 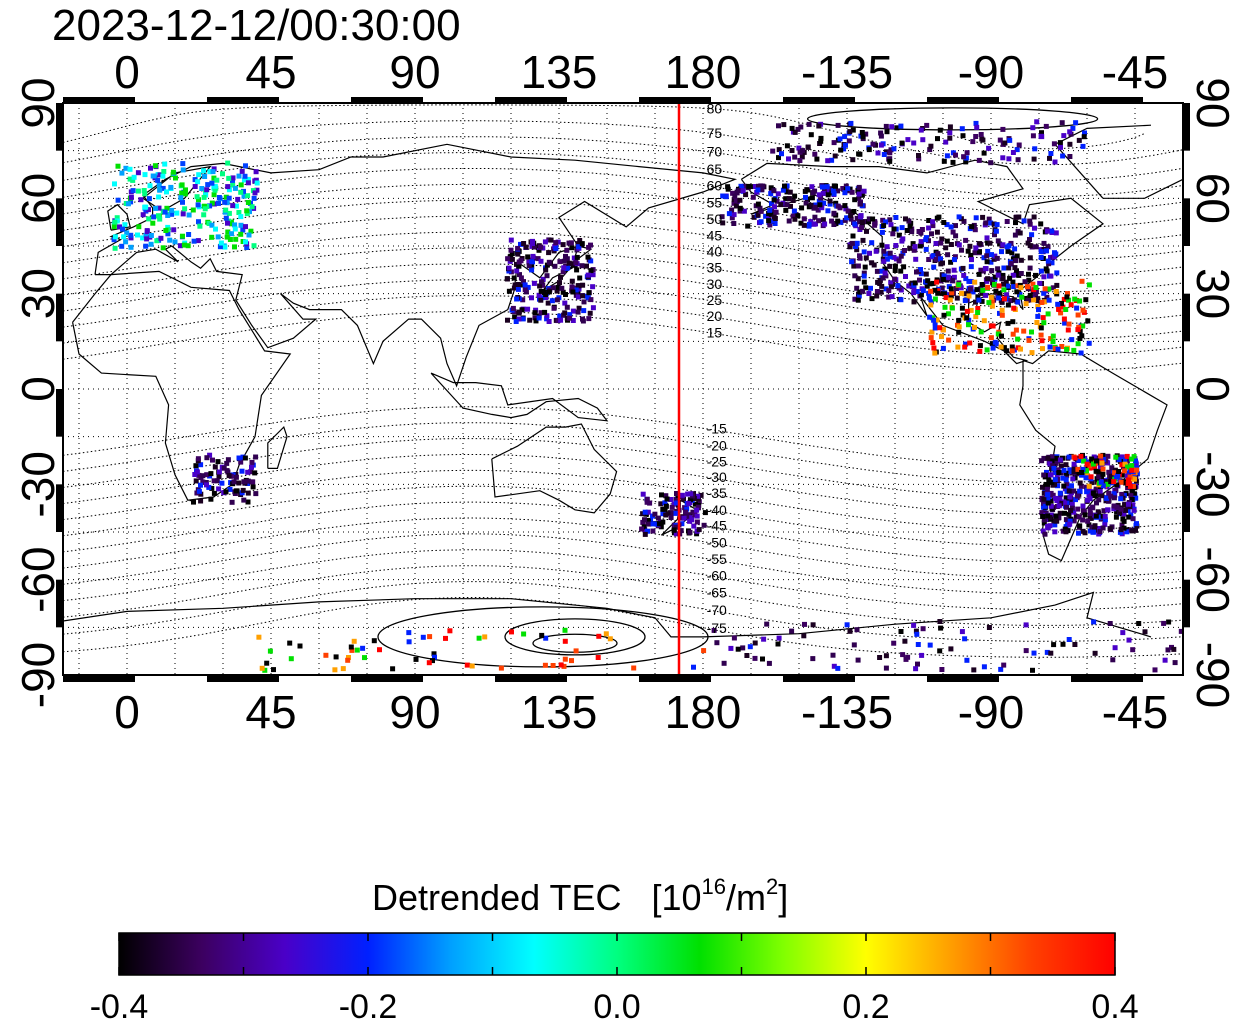 What do you see at coordinates (243, 100) in the screenshot?
I see `frame-bar-segment` at bounding box center [243, 100].